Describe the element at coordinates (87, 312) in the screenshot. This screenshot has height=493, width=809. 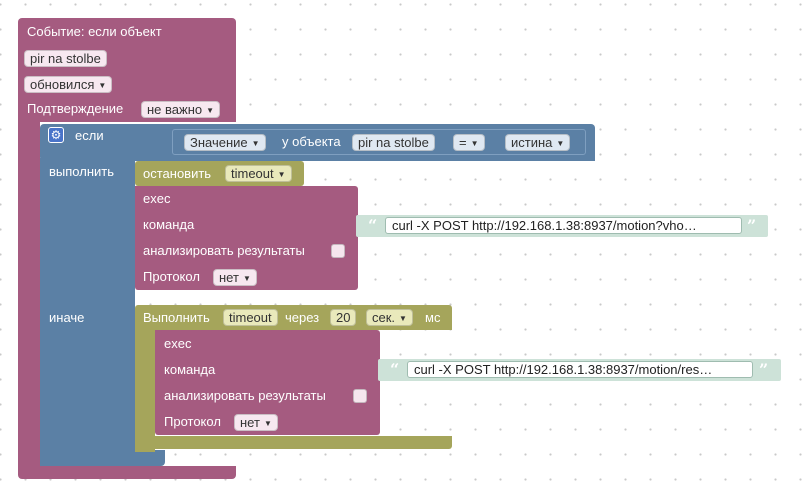
I see `if-else-block-spine` at that location.